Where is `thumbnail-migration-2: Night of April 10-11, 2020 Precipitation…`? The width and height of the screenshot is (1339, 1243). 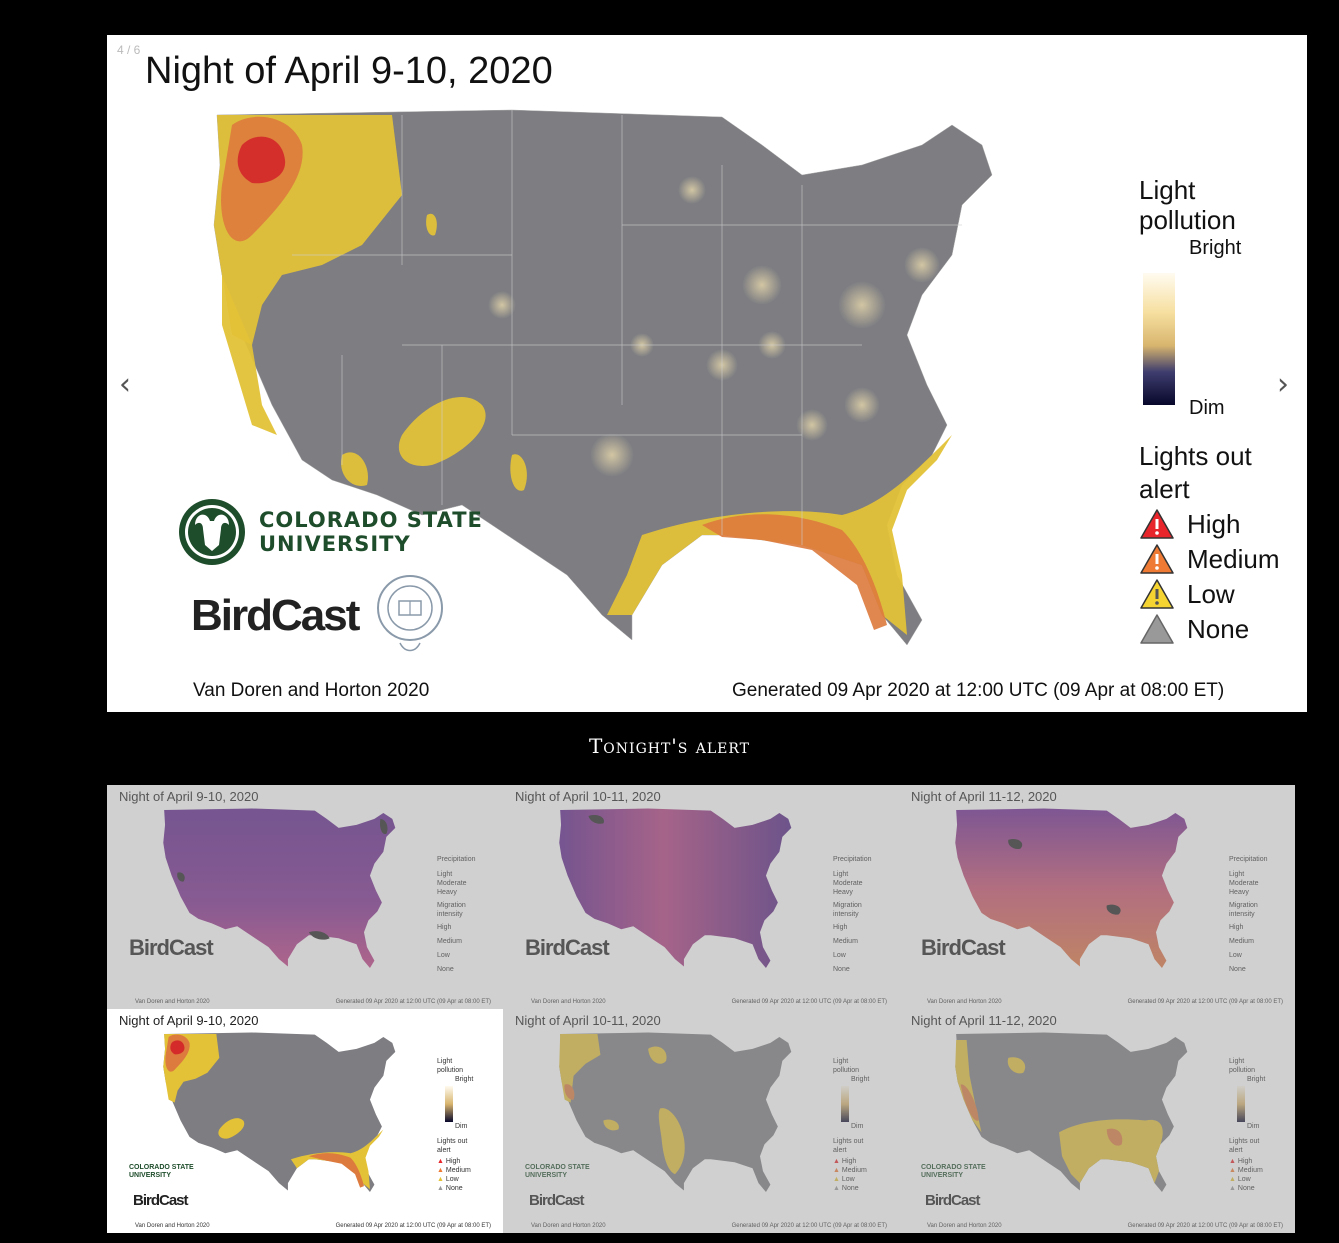 thumbnail-migration-2: Night of April 10-11, 2020 Precipitation… is located at coordinates (701, 897).